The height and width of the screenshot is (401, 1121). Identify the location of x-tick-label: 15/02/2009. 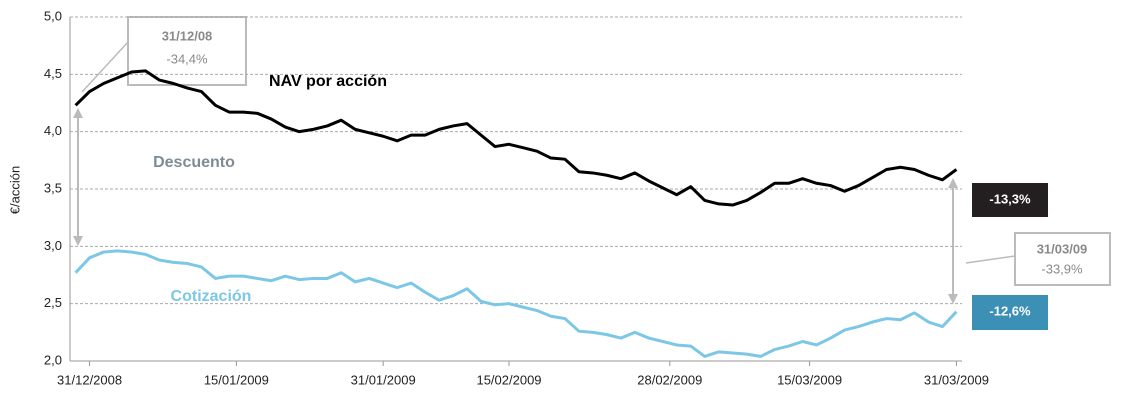
(508, 379).